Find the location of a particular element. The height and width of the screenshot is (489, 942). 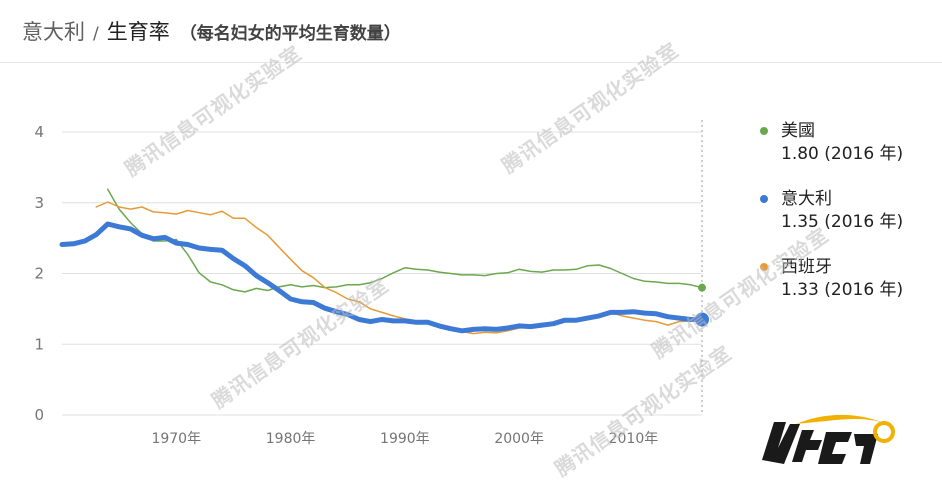

legend-name-italy: 意大利 is located at coordinates (806, 199).